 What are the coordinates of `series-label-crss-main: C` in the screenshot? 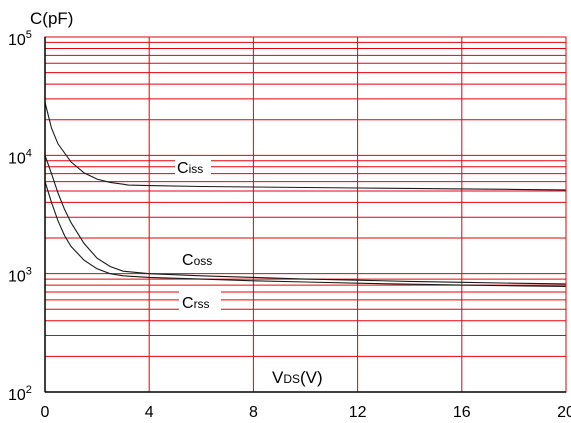 It's located at (188, 303).